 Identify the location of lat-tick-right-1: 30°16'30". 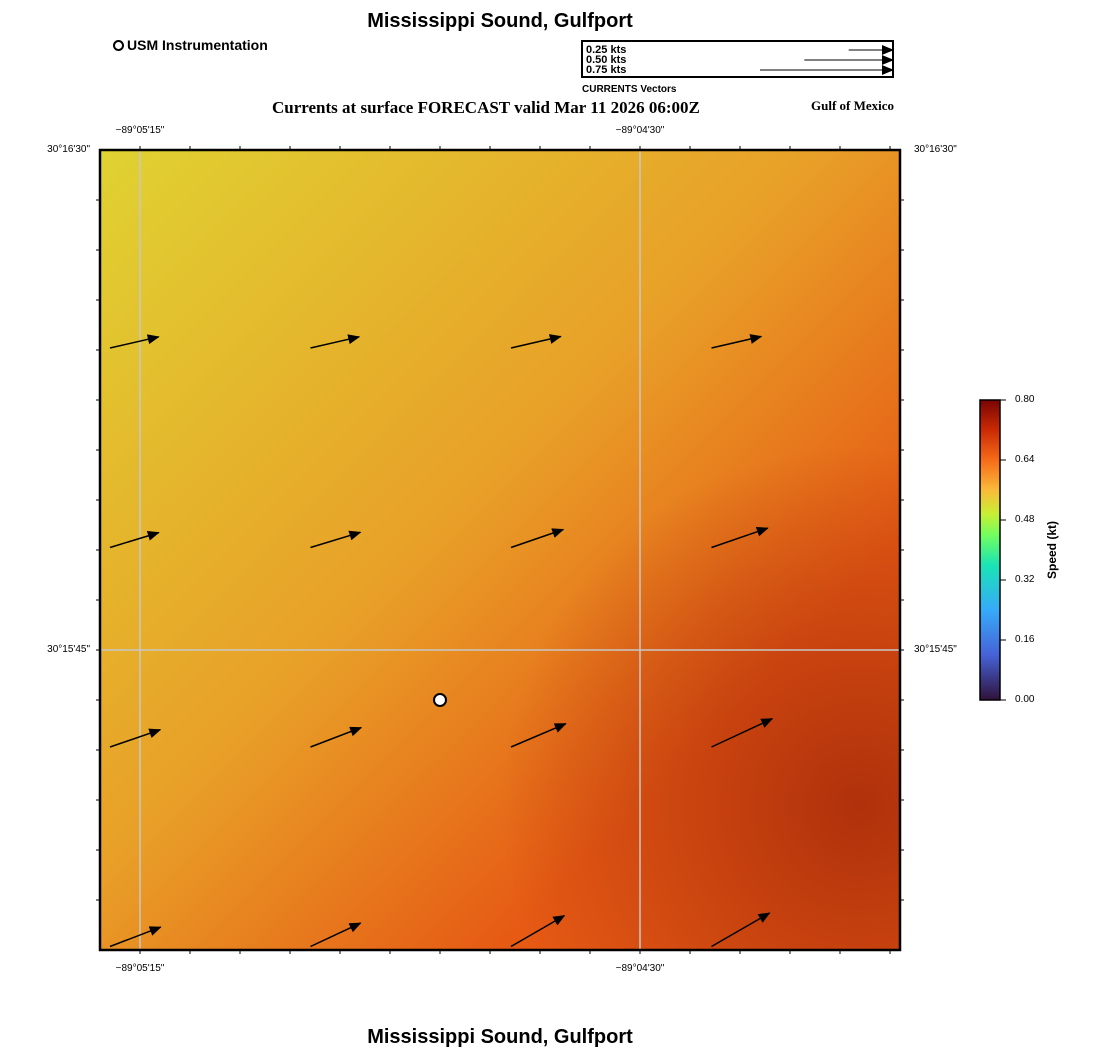
(935, 149).